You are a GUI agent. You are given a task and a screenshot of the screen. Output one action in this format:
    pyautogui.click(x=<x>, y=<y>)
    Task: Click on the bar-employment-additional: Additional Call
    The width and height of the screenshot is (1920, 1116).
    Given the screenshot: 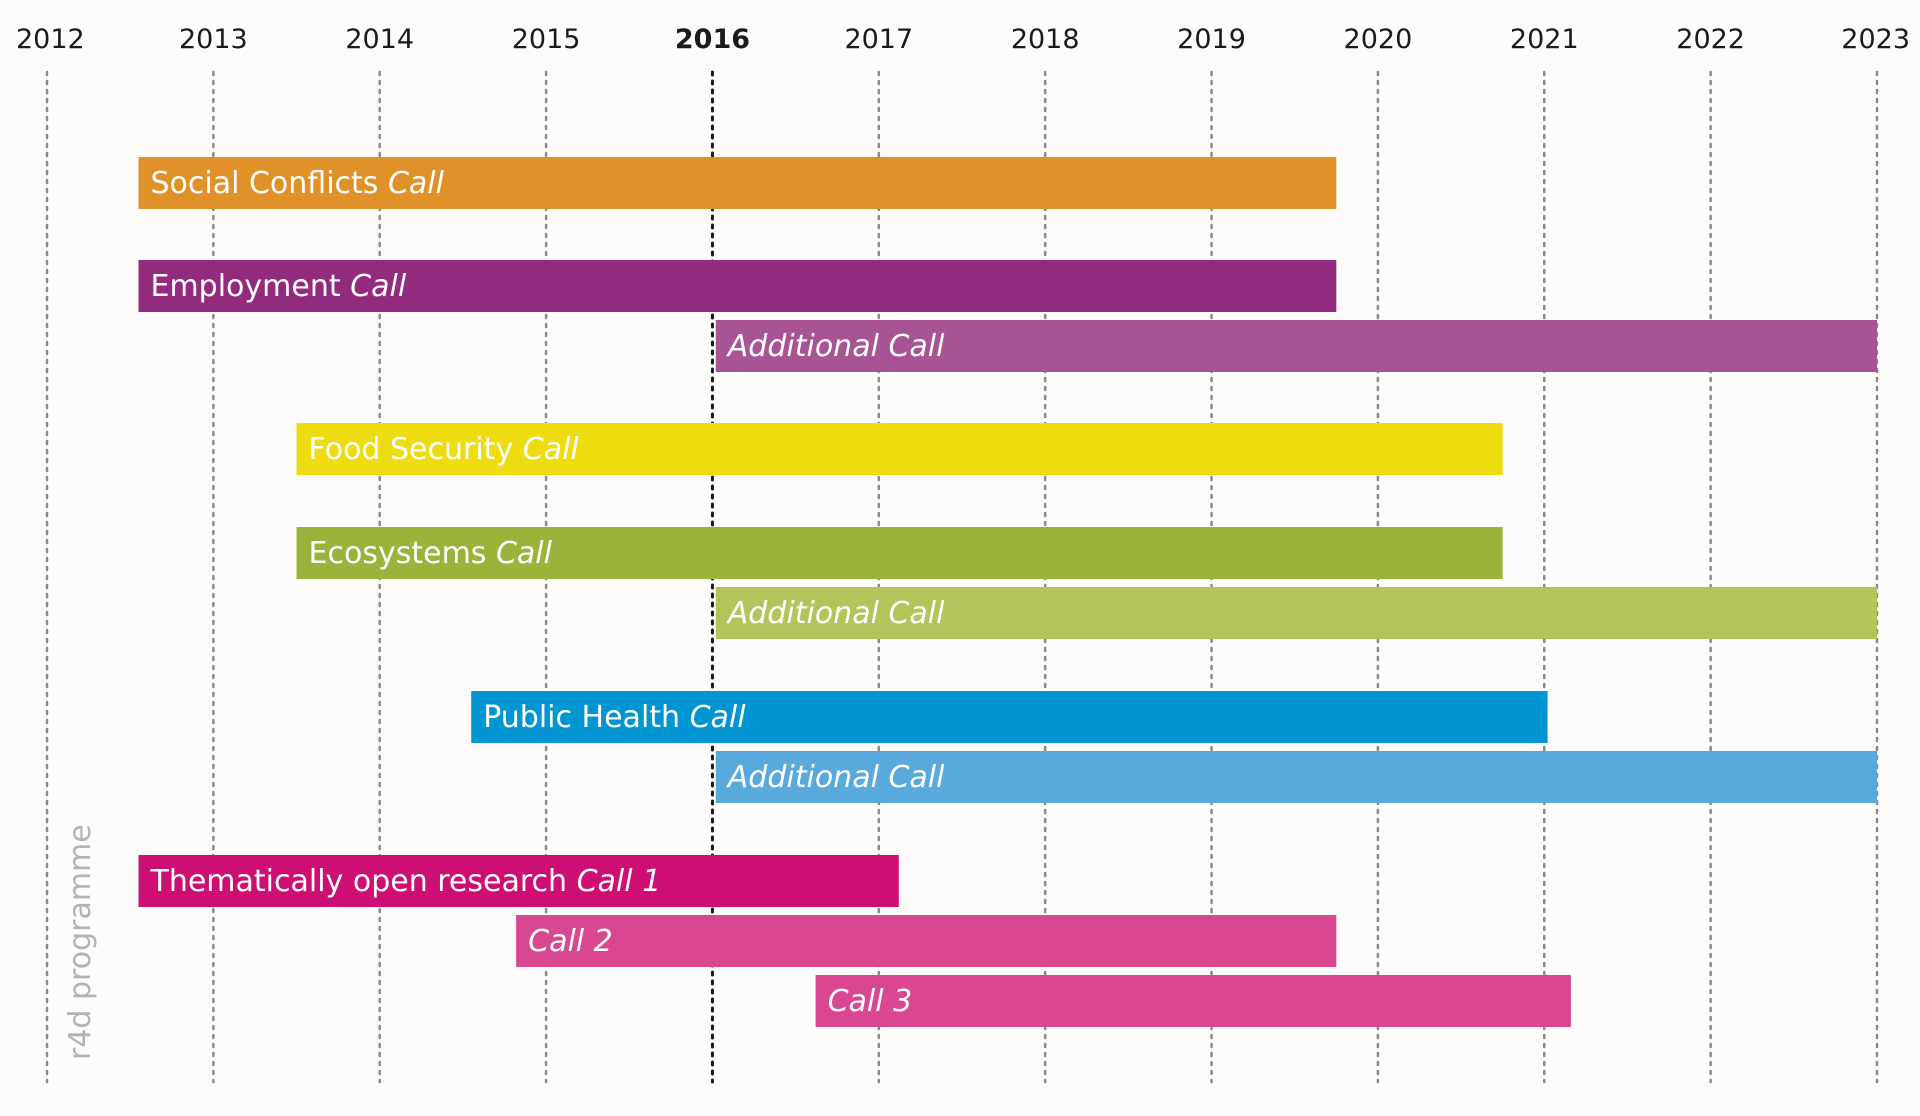 What is the action you would take?
    pyautogui.click(x=1296, y=346)
    